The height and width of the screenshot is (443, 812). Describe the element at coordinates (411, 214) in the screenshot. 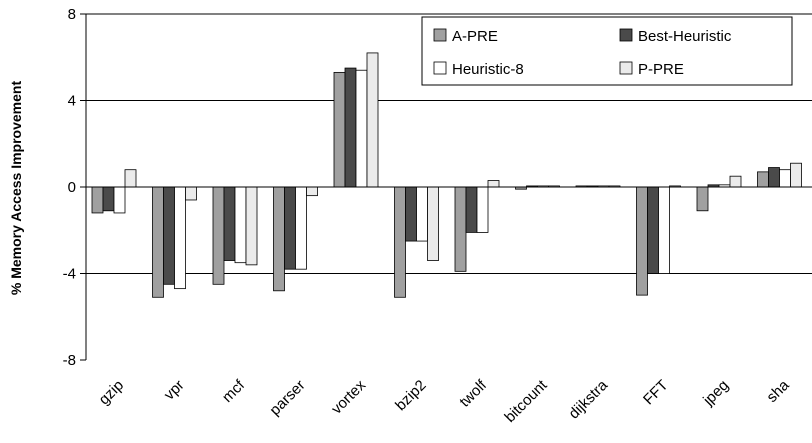

I see `bar-best-heuristic-bzip2` at that location.